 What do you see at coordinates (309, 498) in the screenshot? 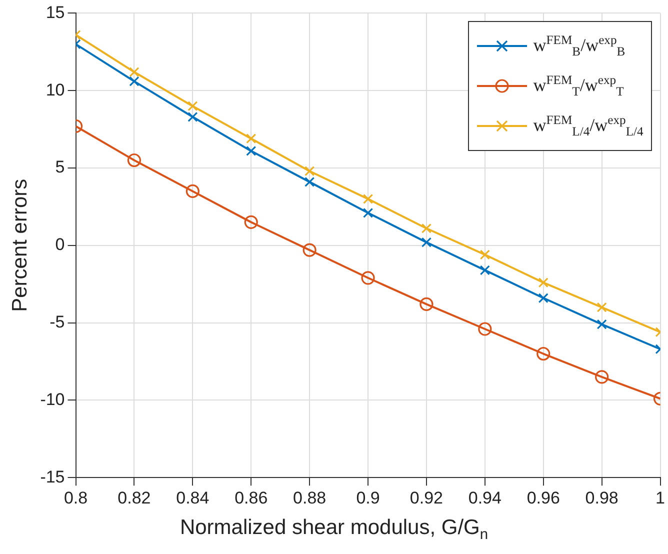
I see `x-tick-label: 0.88` at bounding box center [309, 498].